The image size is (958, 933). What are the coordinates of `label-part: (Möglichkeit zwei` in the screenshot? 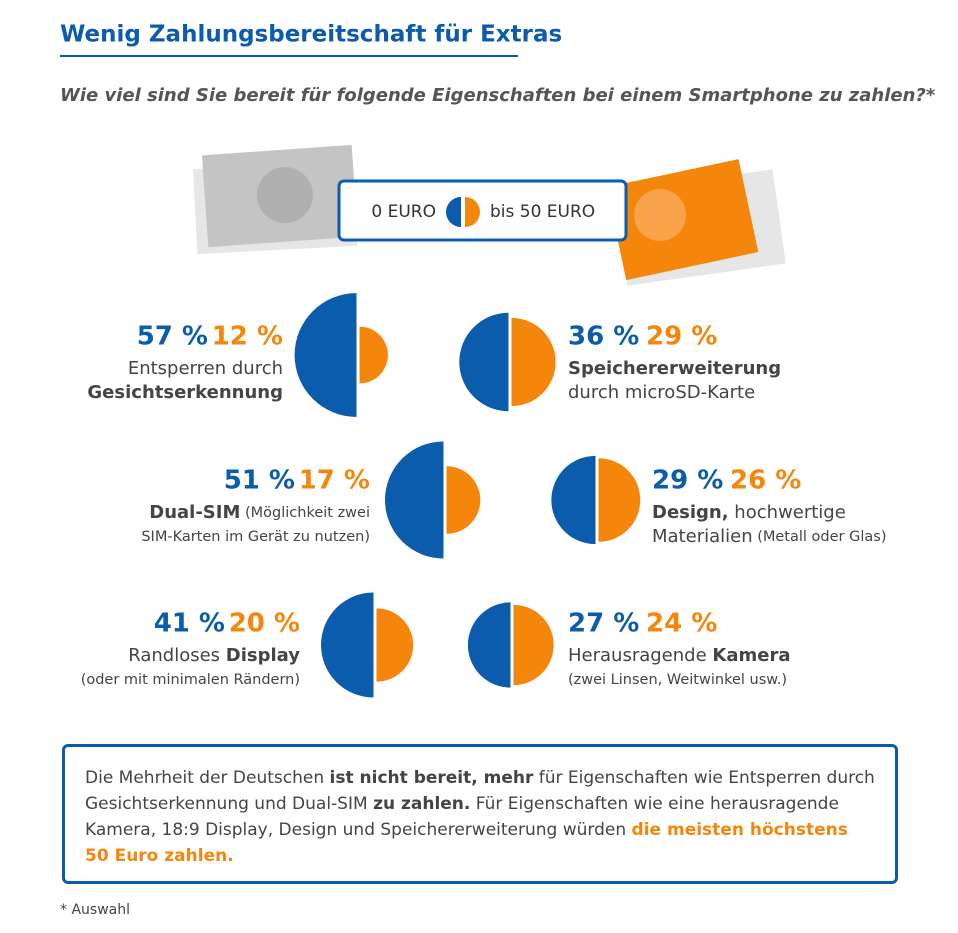 It's located at (305, 513).